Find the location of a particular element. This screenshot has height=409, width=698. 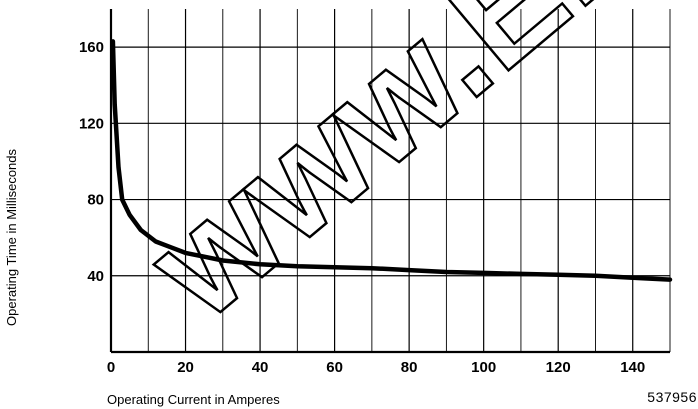

y-axis-title: Operating Time in Milliseconds is located at coordinates (11, 237).